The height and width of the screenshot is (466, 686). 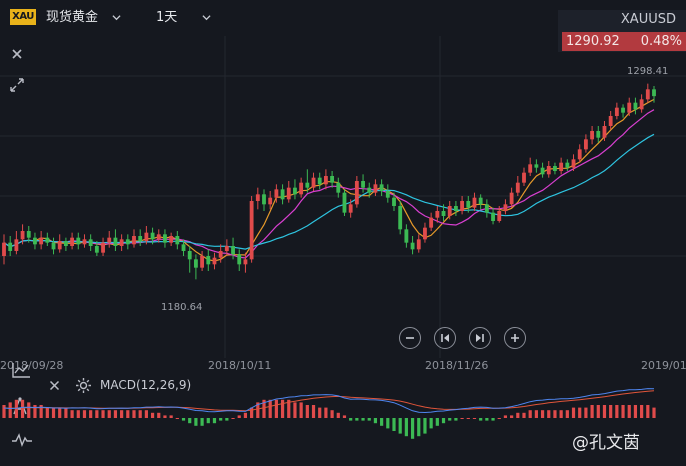 What do you see at coordinates (480, 338) in the screenshot?
I see `forward-button` at bounding box center [480, 338].